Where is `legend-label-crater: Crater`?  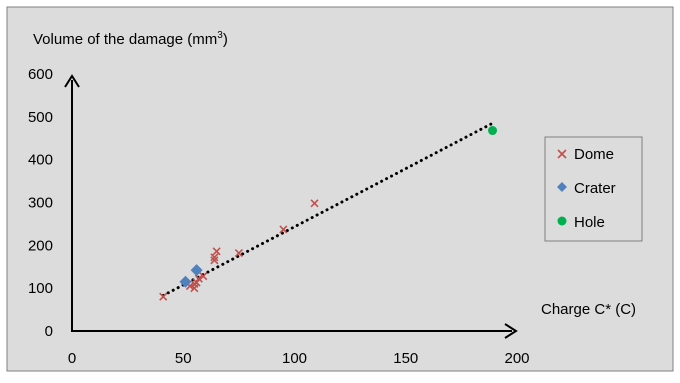 legend-label-crater: Crater is located at coordinates (595, 188).